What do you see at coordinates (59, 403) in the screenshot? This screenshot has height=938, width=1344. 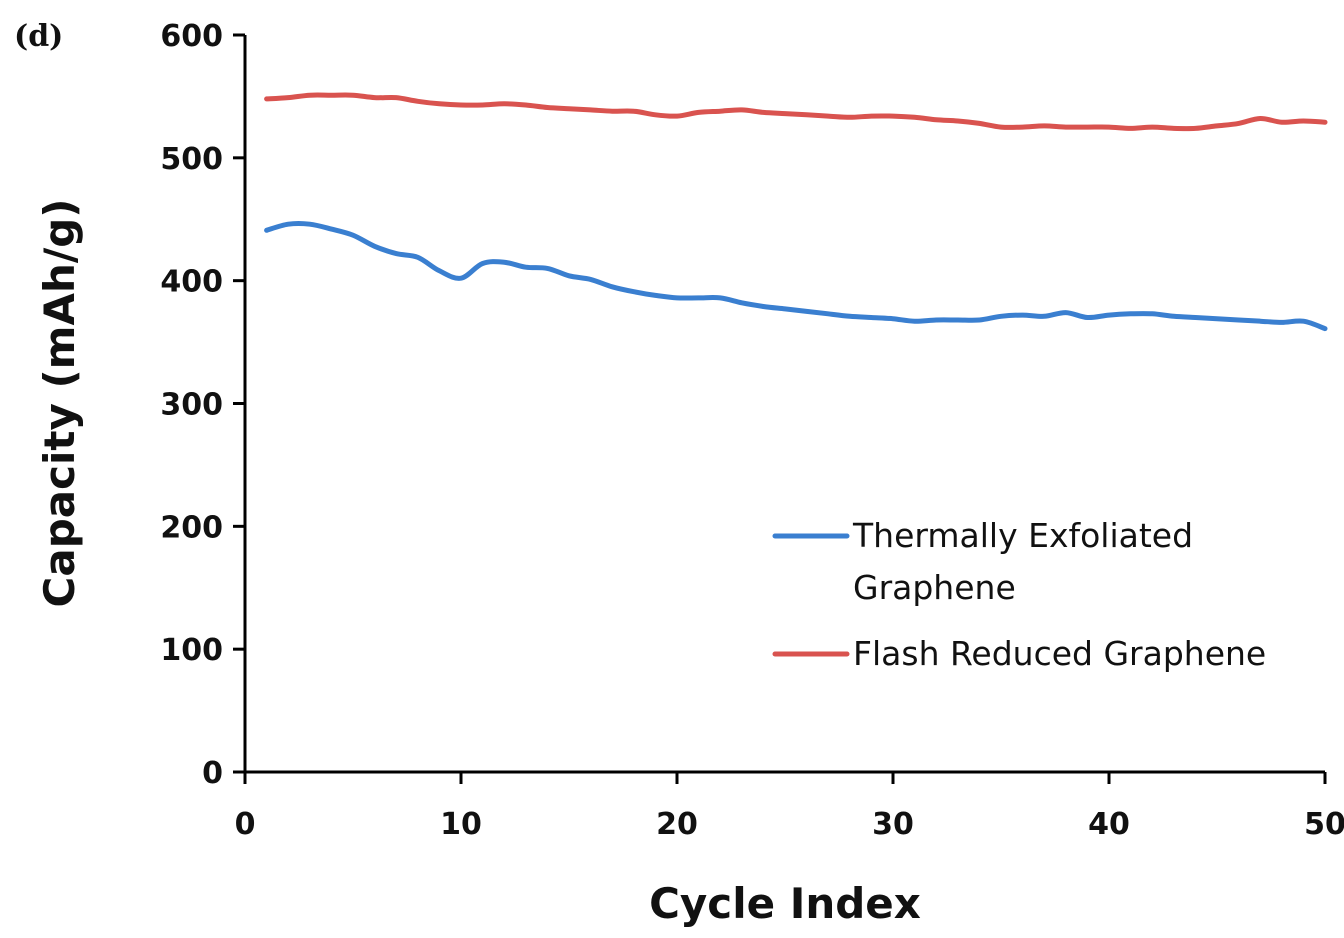 I see `y-axis-title: Capacity (mAh/g)` at bounding box center [59, 403].